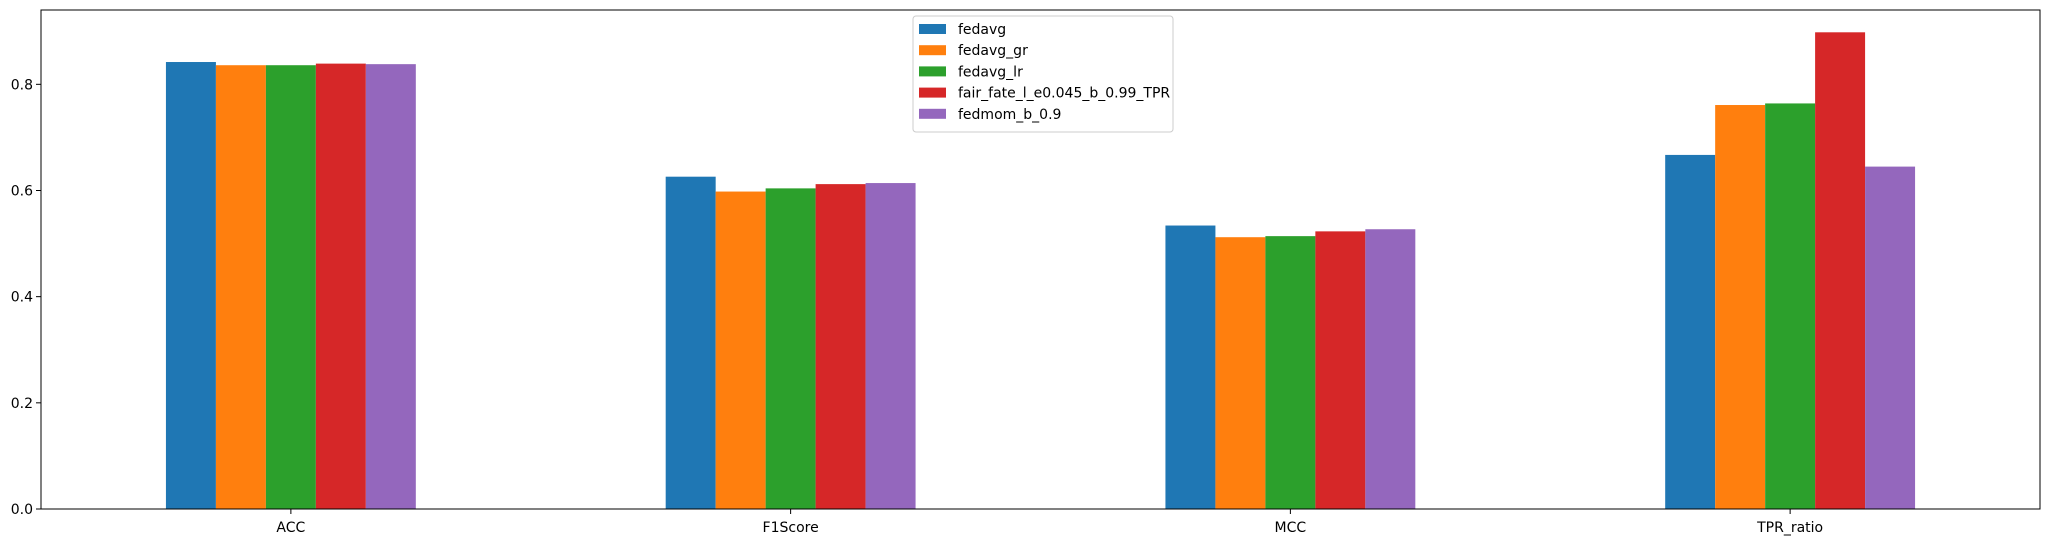 This screenshot has width=2051, height=543. What do you see at coordinates (390, 287) in the screenshot?
I see `bar-fedmom_b_0.9-ACC` at bounding box center [390, 287].